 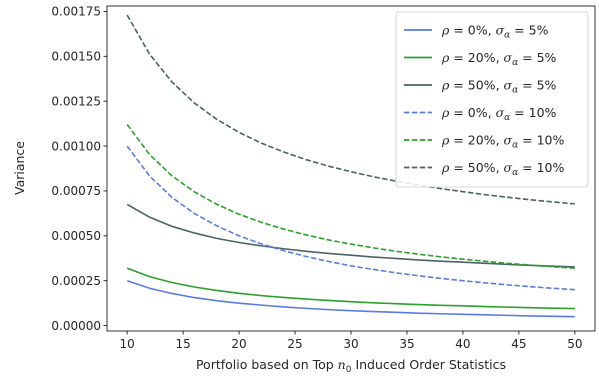 I want to click on x-tick-label: 45, so click(x=518, y=344).